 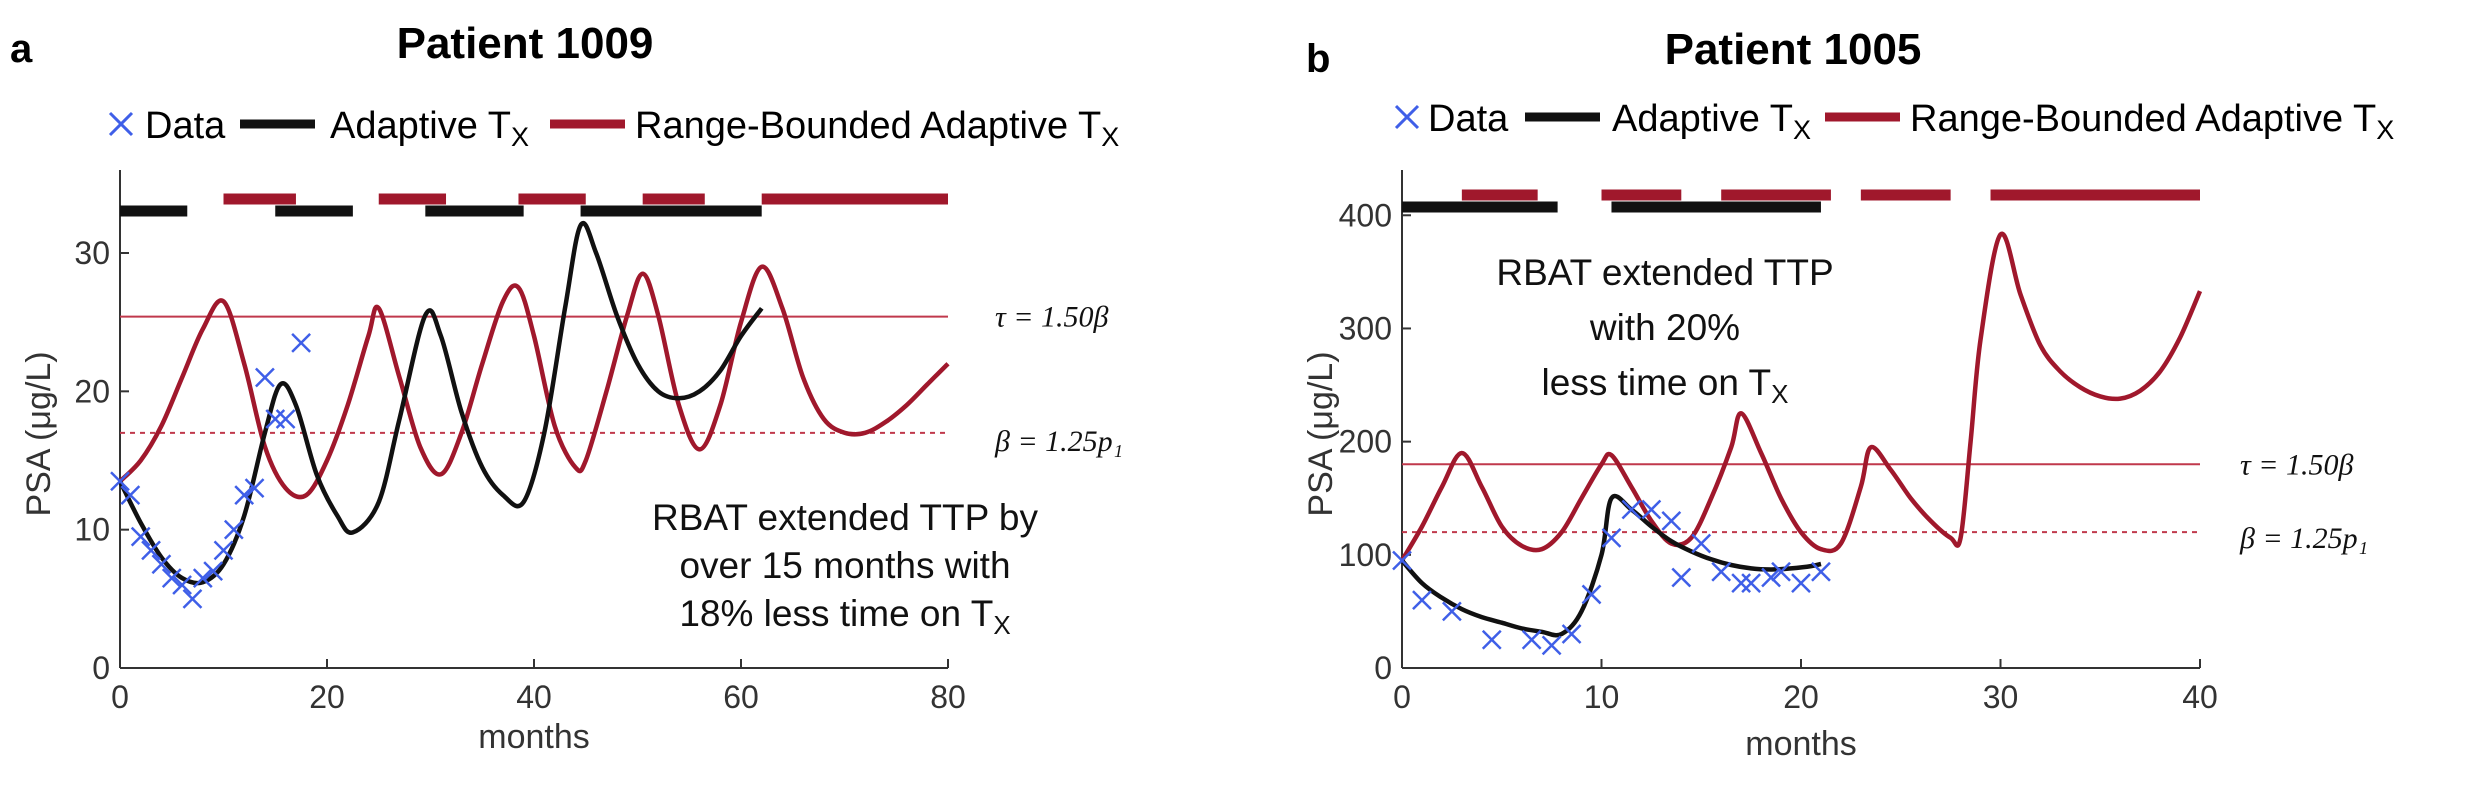 What do you see at coordinates (1365, 555) in the screenshot?
I see `y-tick-label: 100` at bounding box center [1365, 555].